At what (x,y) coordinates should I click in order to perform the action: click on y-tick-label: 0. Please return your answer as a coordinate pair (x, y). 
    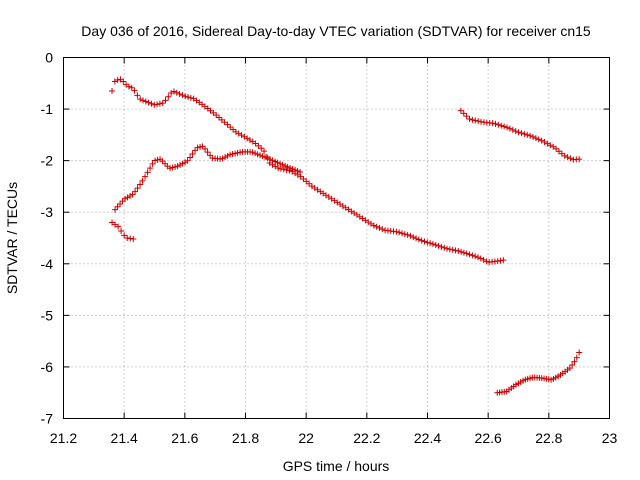
    Looking at the image, I should click on (49, 58).